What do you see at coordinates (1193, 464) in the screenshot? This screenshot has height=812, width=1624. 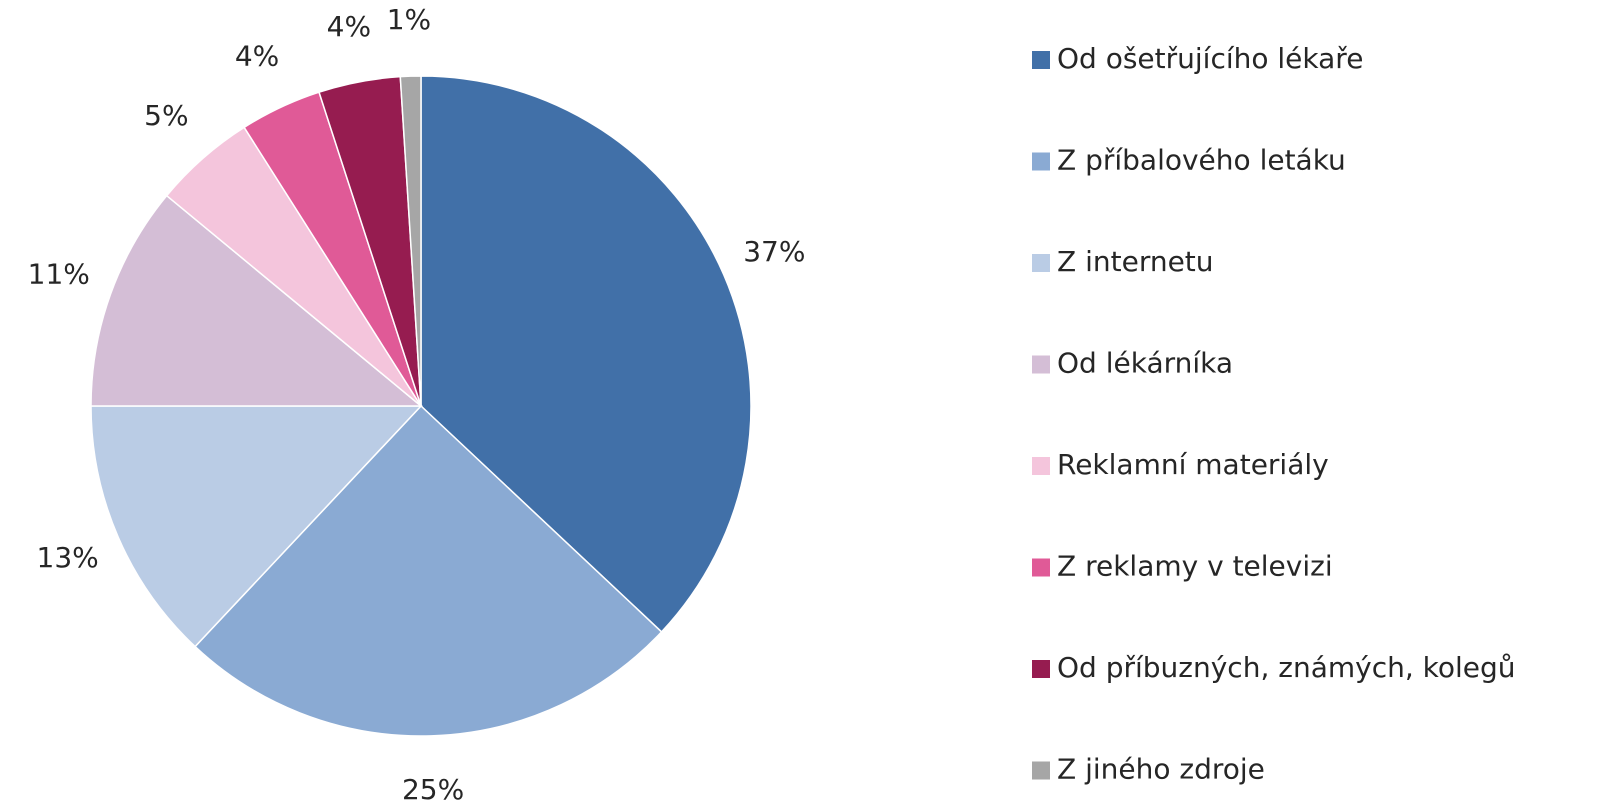 I see `legend-label: Reklamní materiály` at bounding box center [1193, 464].